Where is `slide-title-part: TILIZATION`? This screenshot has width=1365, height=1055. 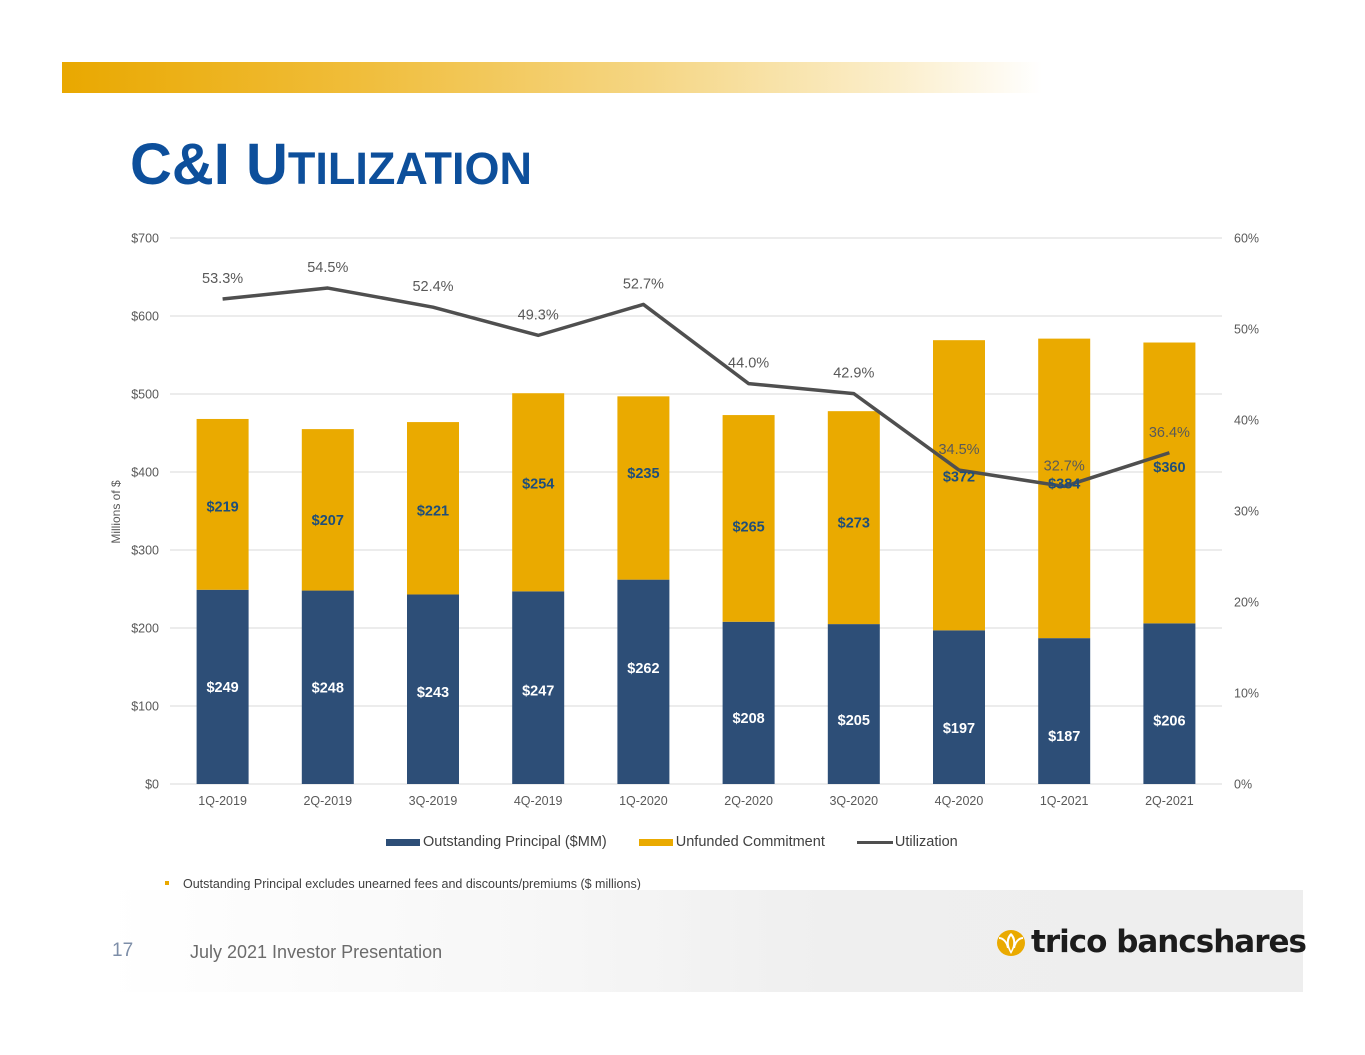 slide-title-part: TILIZATION is located at coordinates (410, 168).